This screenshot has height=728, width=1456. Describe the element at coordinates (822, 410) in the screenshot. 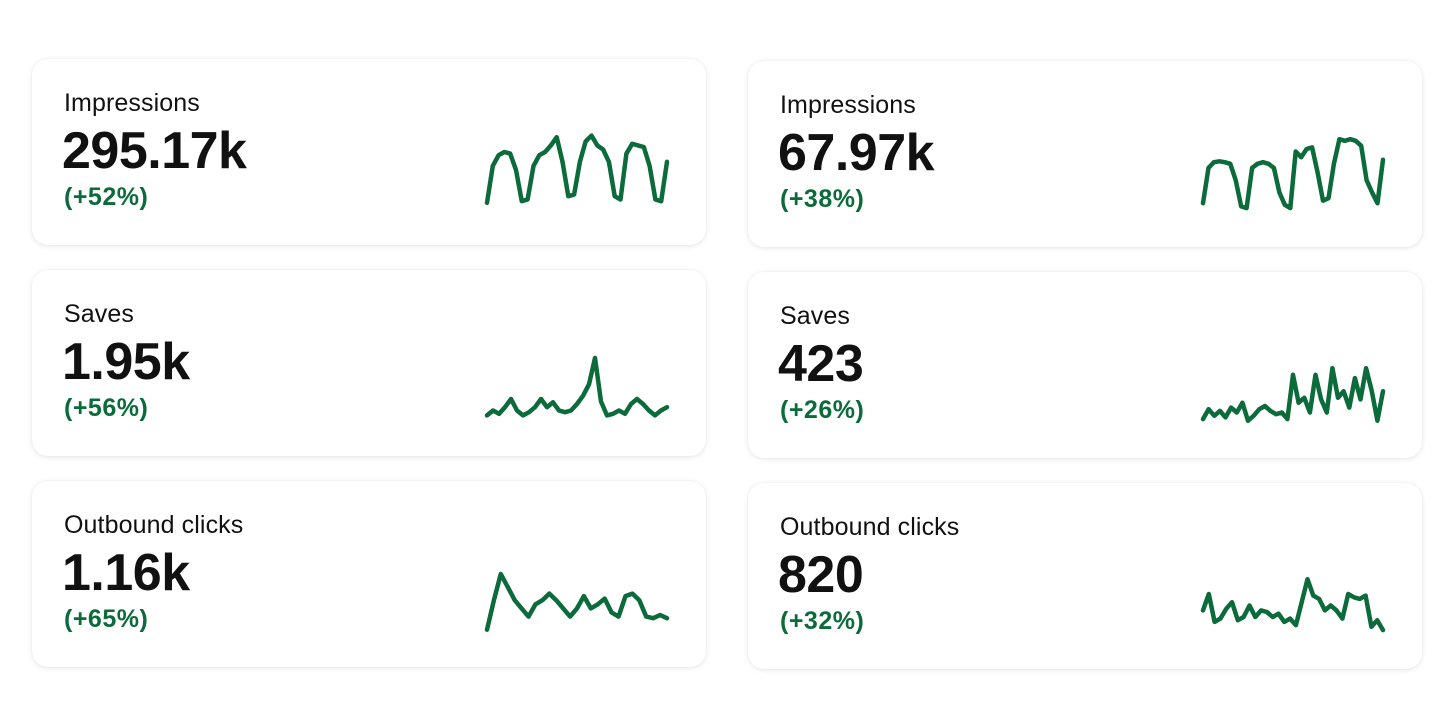

I see `stat-change: (+26%)` at that location.